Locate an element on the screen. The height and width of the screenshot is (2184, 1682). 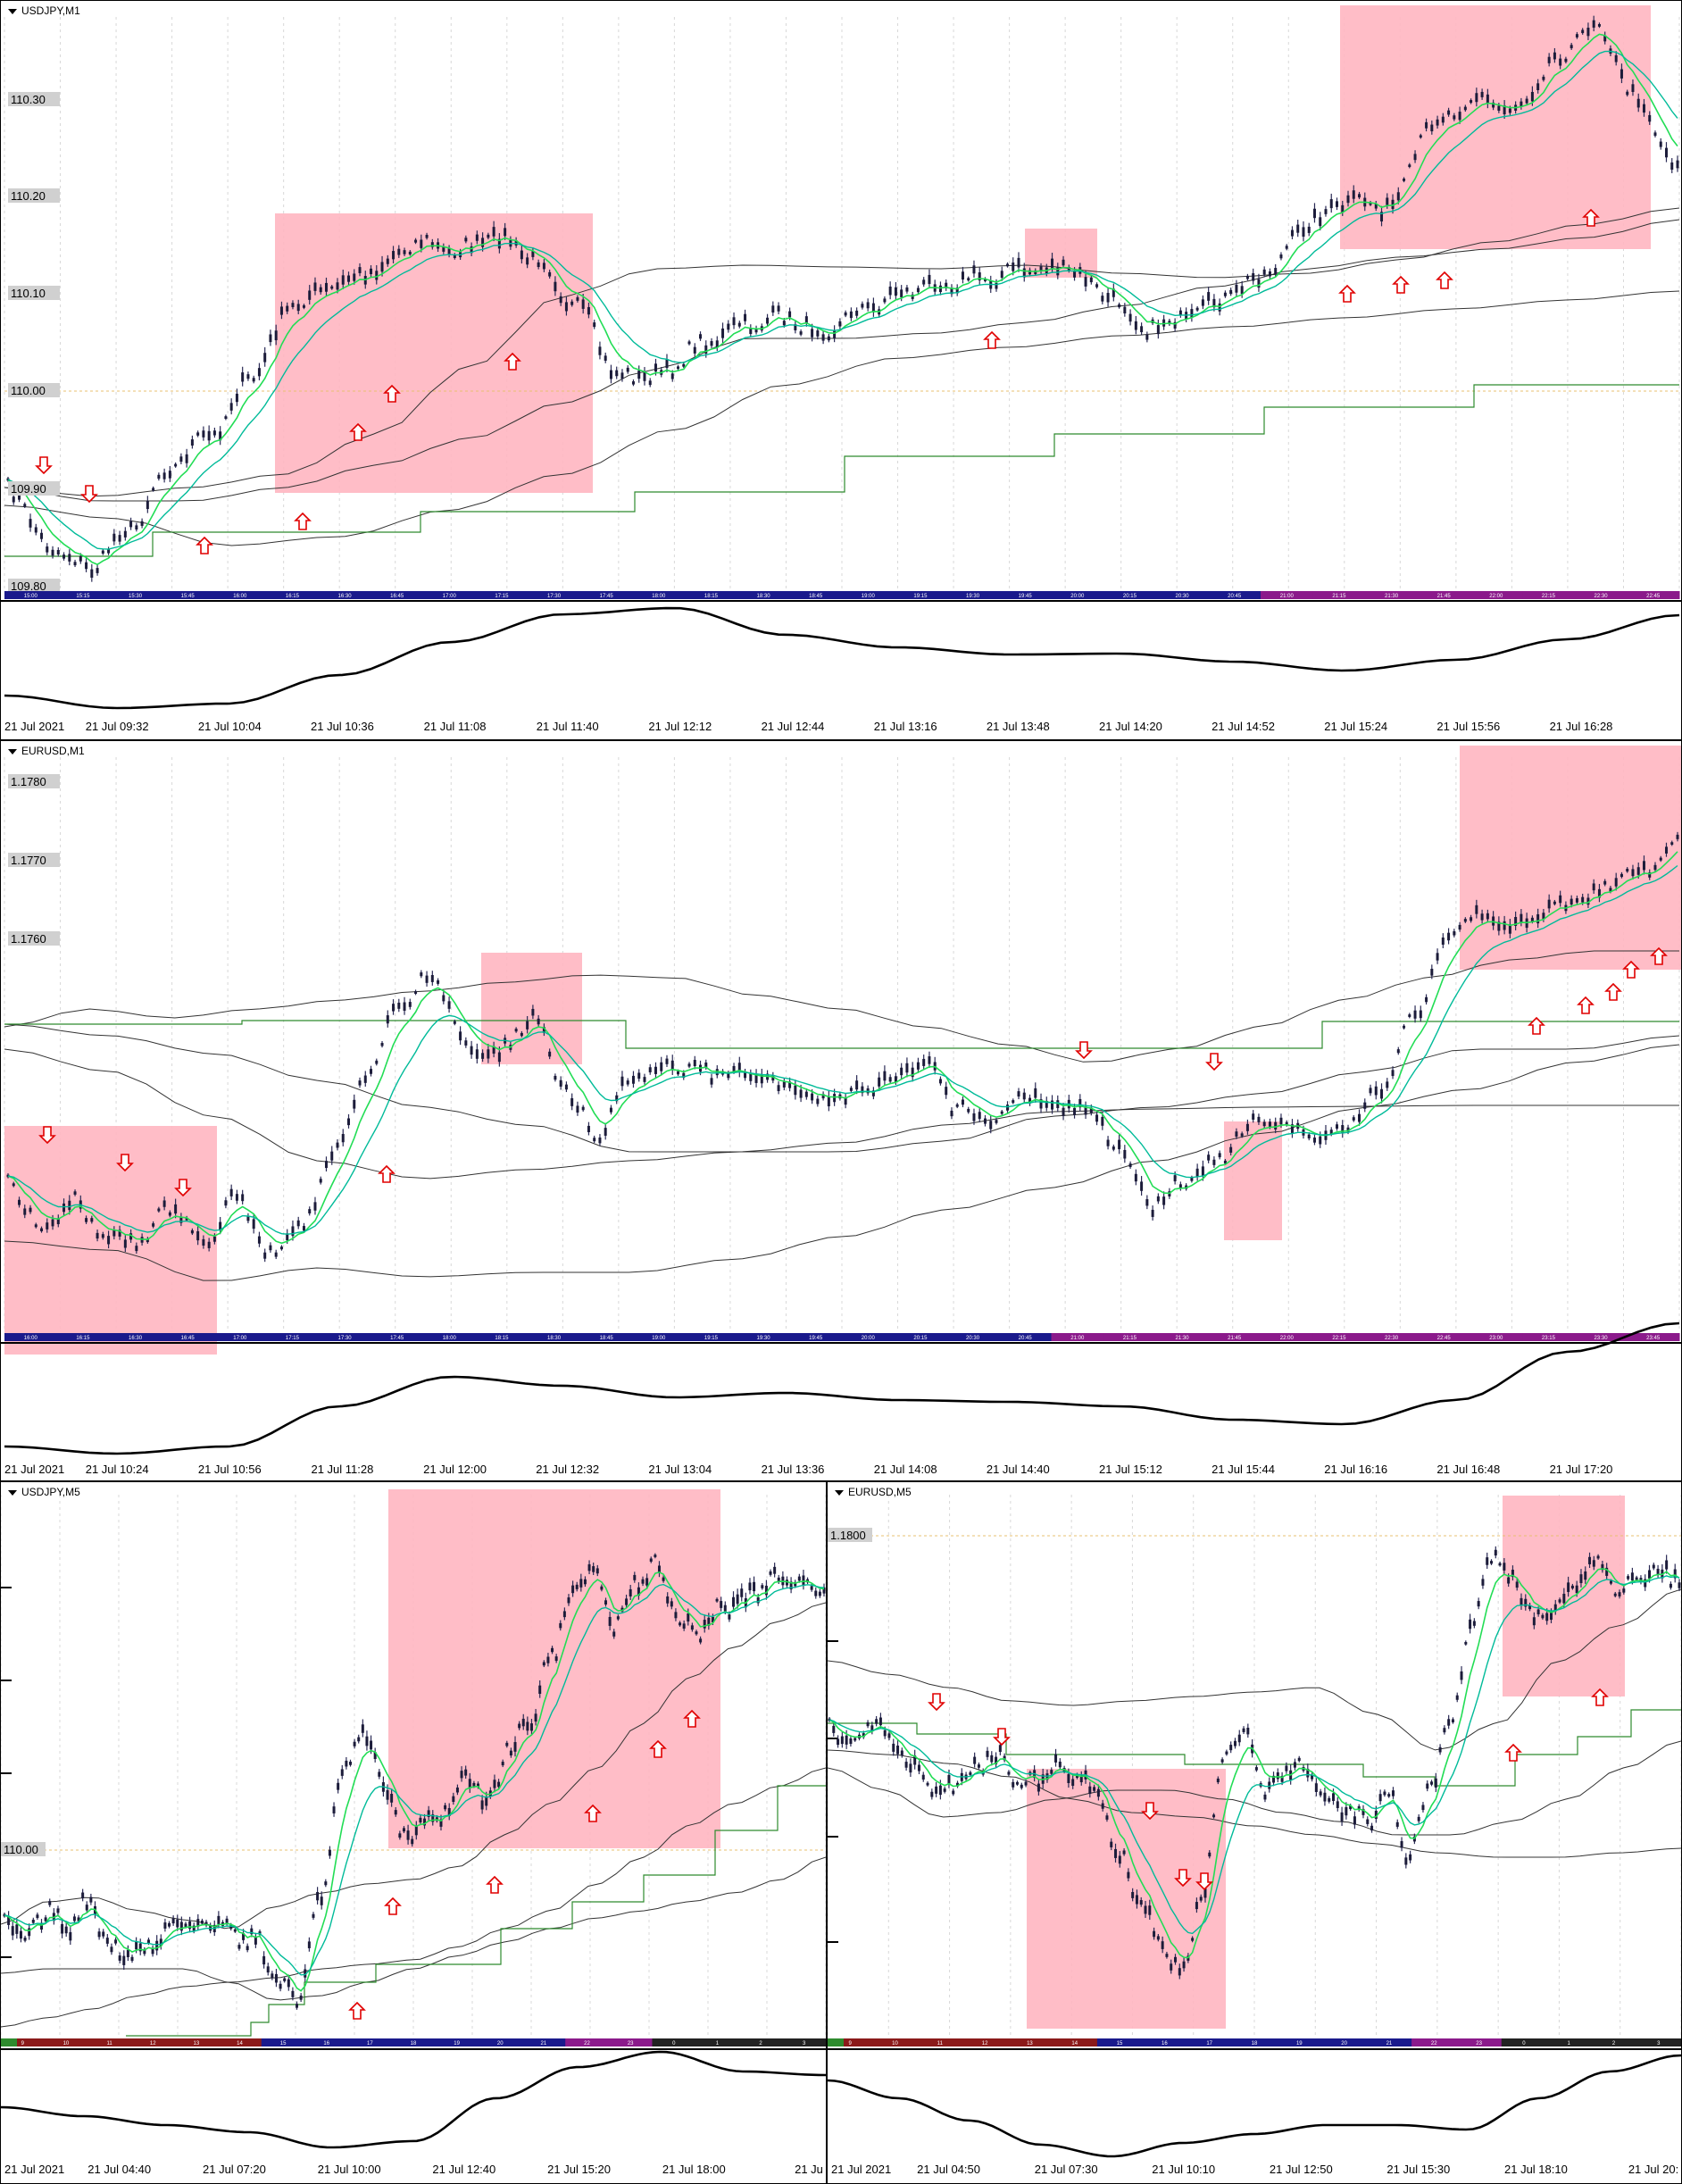
session-time-label: 23:00 is located at coordinates (1496, 1339).